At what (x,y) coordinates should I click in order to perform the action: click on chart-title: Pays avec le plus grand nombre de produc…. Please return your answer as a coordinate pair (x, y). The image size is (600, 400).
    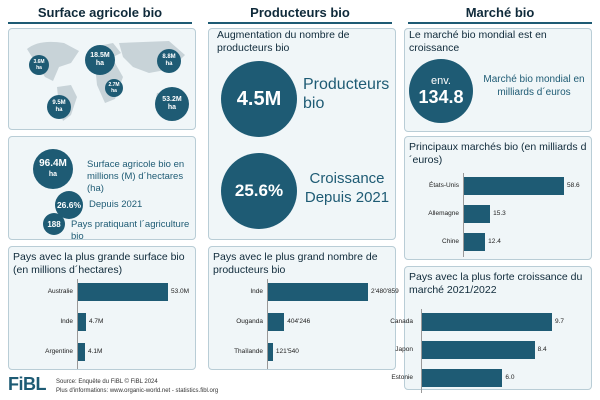
    Looking at the image, I should click on (295, 263).